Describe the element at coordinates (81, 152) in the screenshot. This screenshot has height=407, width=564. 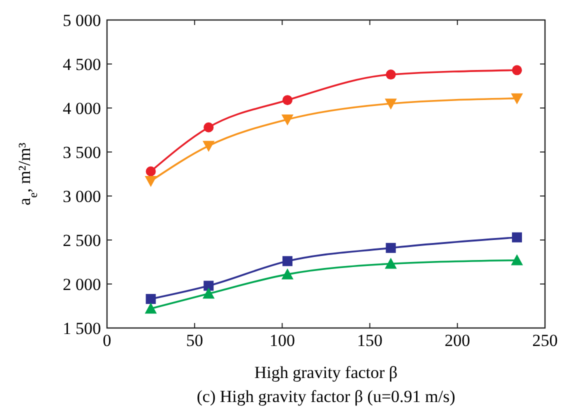
I see `y-tick-label: 3 500` at that location.